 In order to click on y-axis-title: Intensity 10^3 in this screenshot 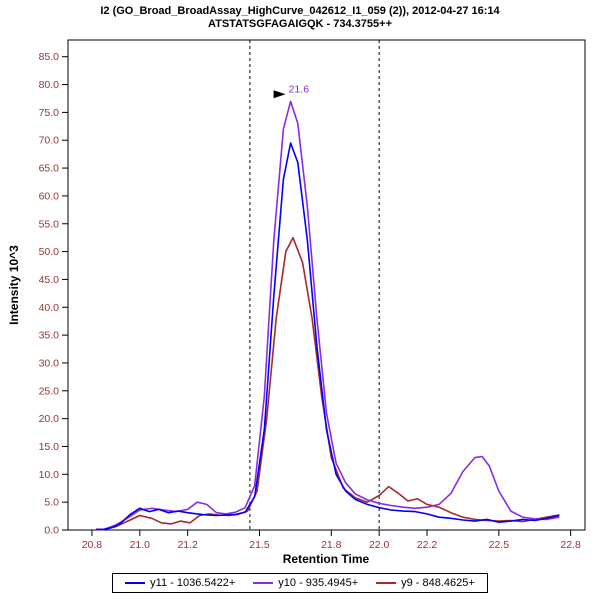, I will do `click(14, 285)`.